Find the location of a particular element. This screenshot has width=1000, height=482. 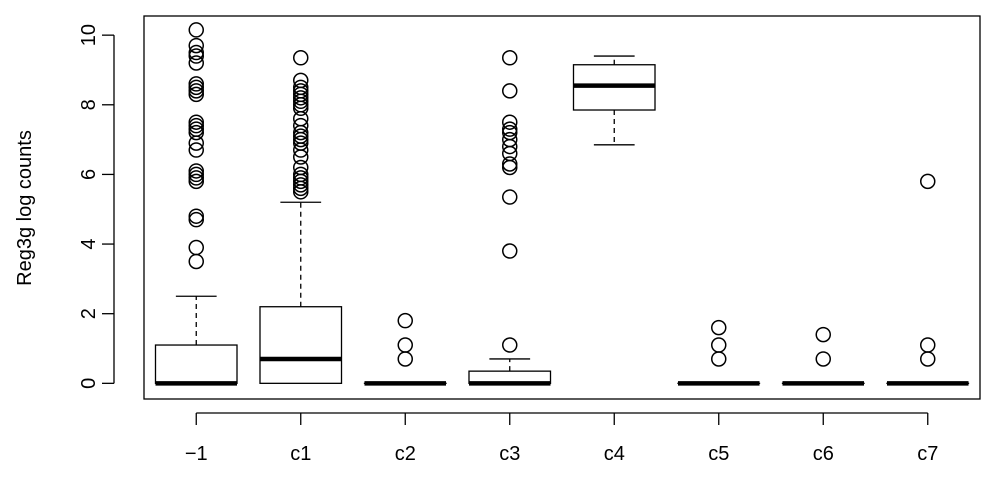

x-tick-label: c4 is located at coordinates (614, 454).